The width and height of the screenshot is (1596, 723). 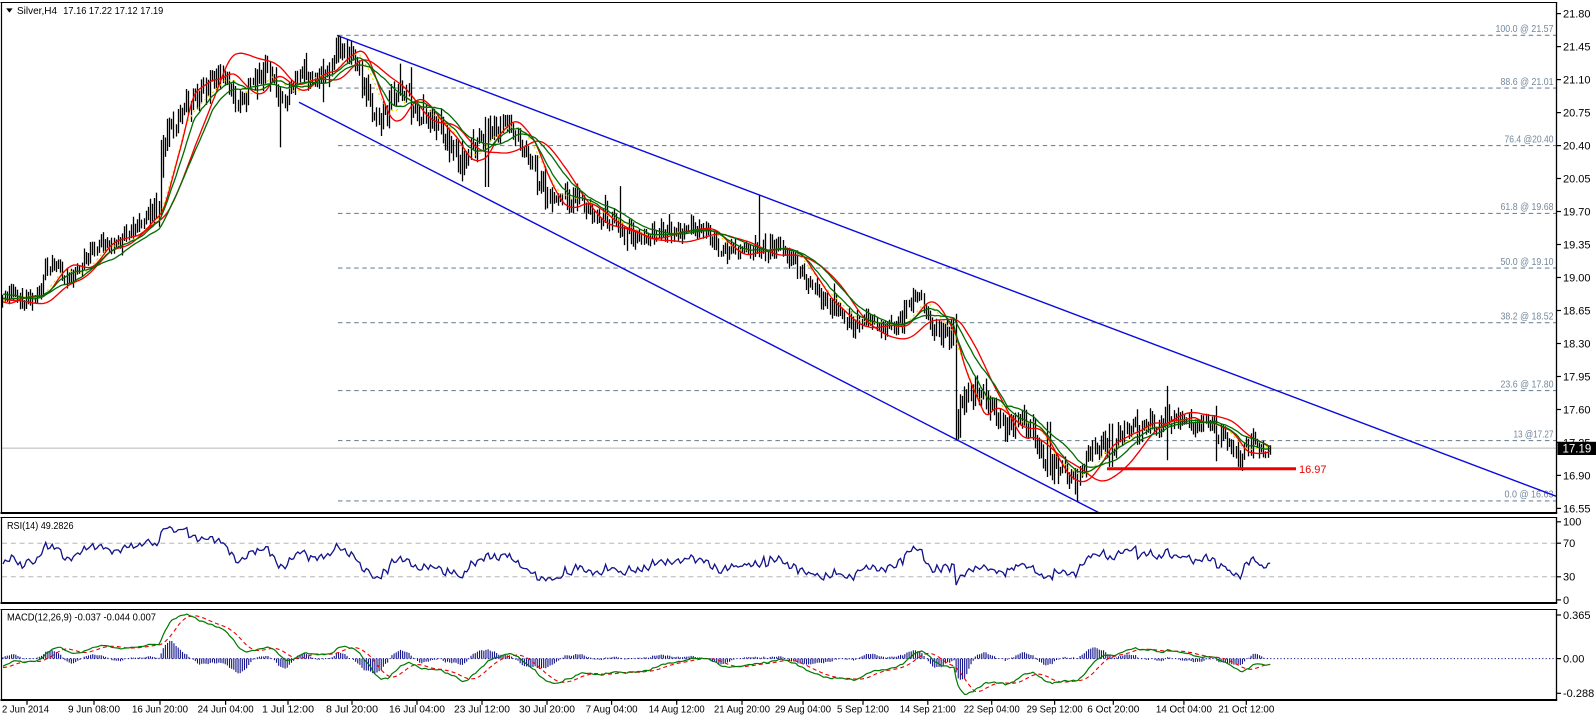 What do you see at coordinates (1566, 601) in the screenshot?
I see `svg-text: 0` at bounding box center [1566, 601].